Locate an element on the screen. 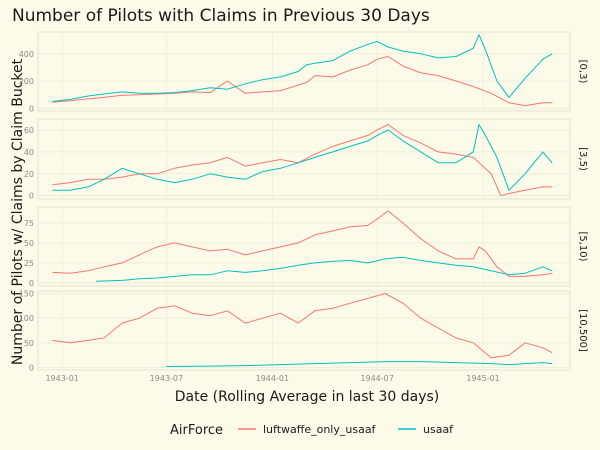 This screenshot has width=600, height=450. x-axis: 1943-01 1943-07 1944-01 1944-07 1945-01 is located at coordinates (272, 378).